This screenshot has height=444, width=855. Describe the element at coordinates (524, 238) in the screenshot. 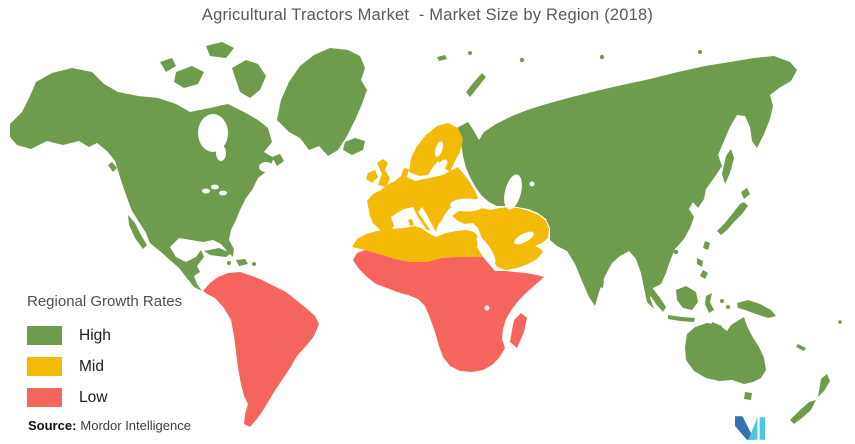

I see `persian-gulf` at that location.